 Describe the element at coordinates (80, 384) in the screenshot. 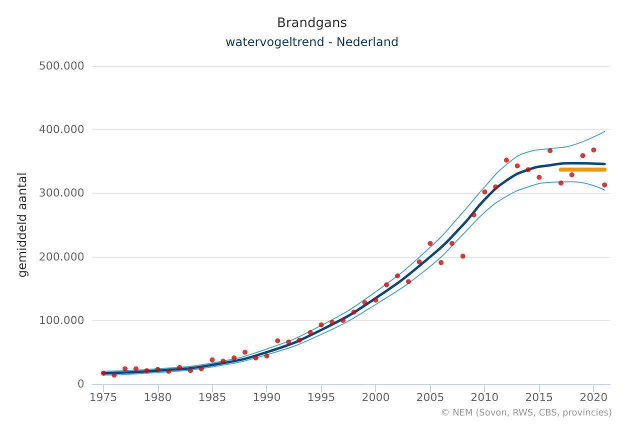

I see `y-tick-label: 0` at that location.